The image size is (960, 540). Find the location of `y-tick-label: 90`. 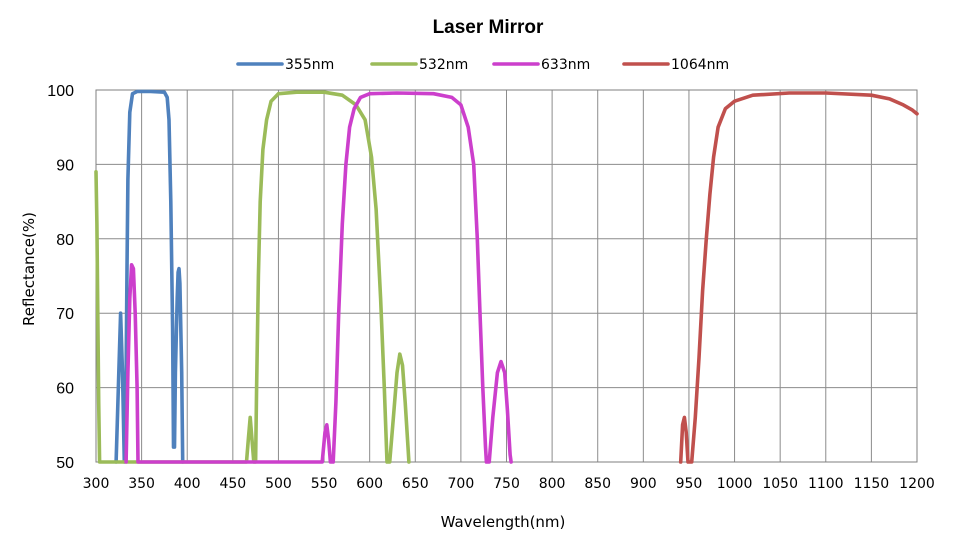

y-tick-label: 90 is located at coordinates (65, 165).